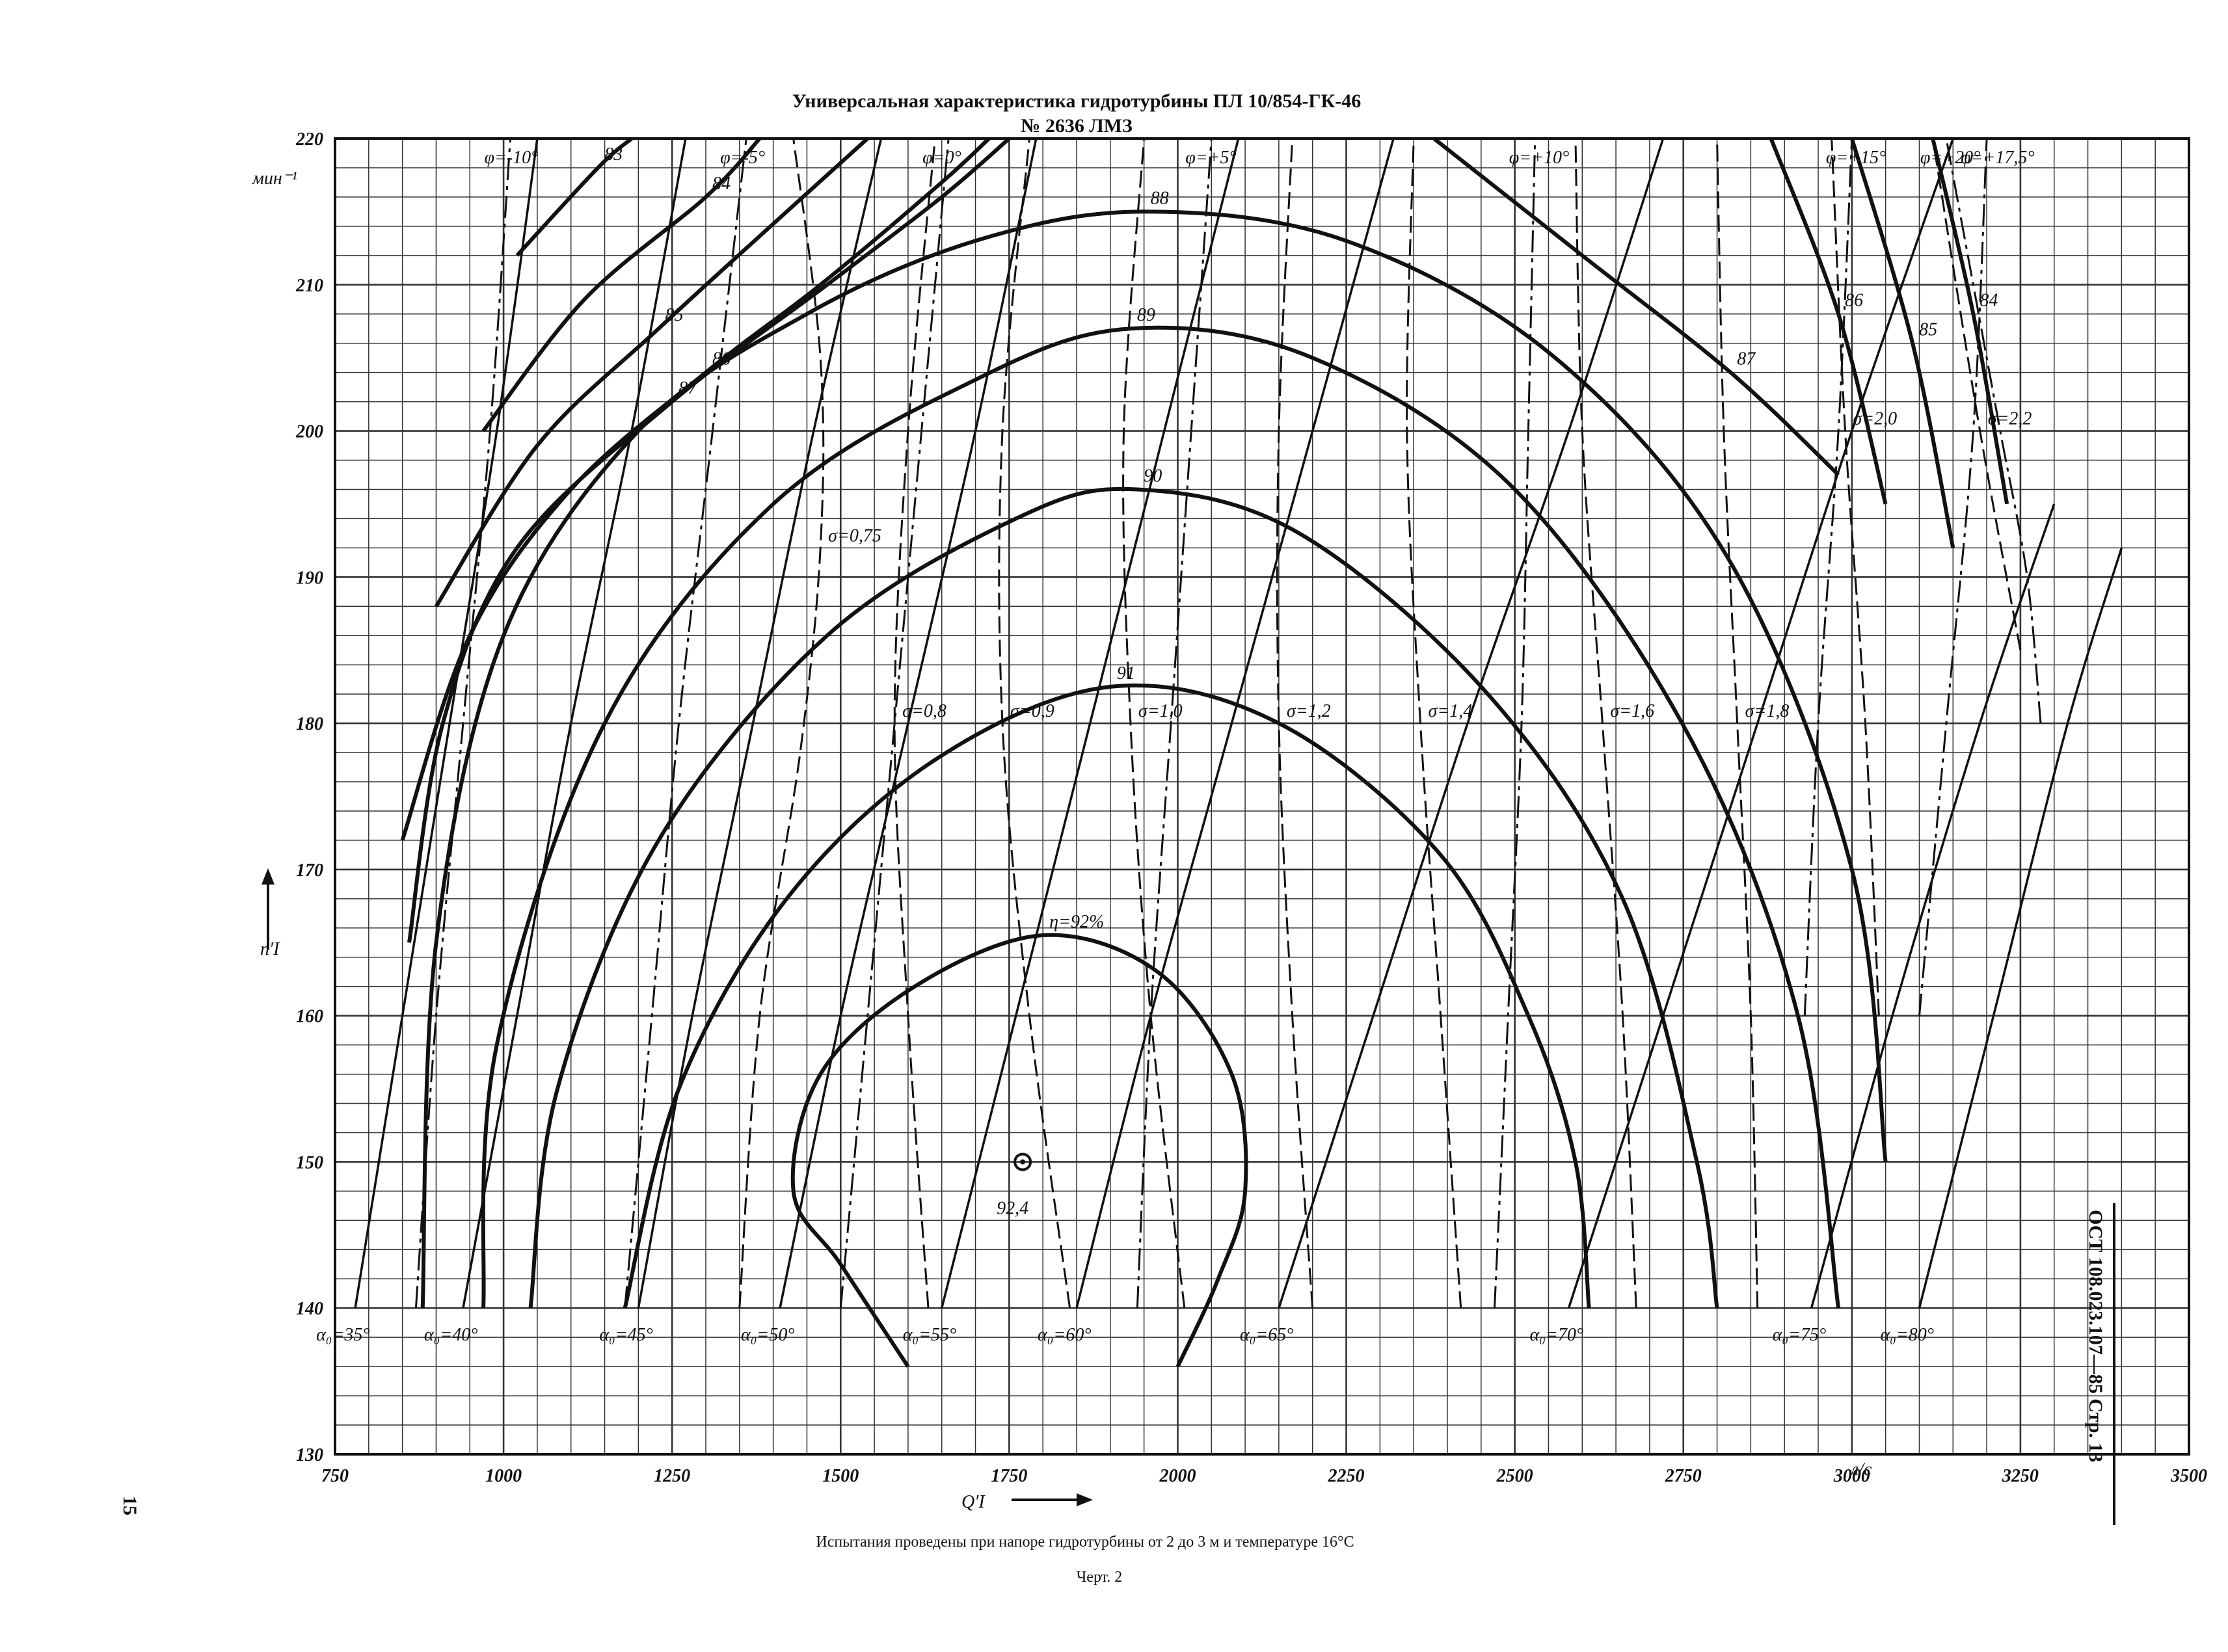 The image size is (2228, 1652). Describe the element at coordinates (941, 158) in the screenshot. I see `blade-angle-label: φ=0°` at that location.